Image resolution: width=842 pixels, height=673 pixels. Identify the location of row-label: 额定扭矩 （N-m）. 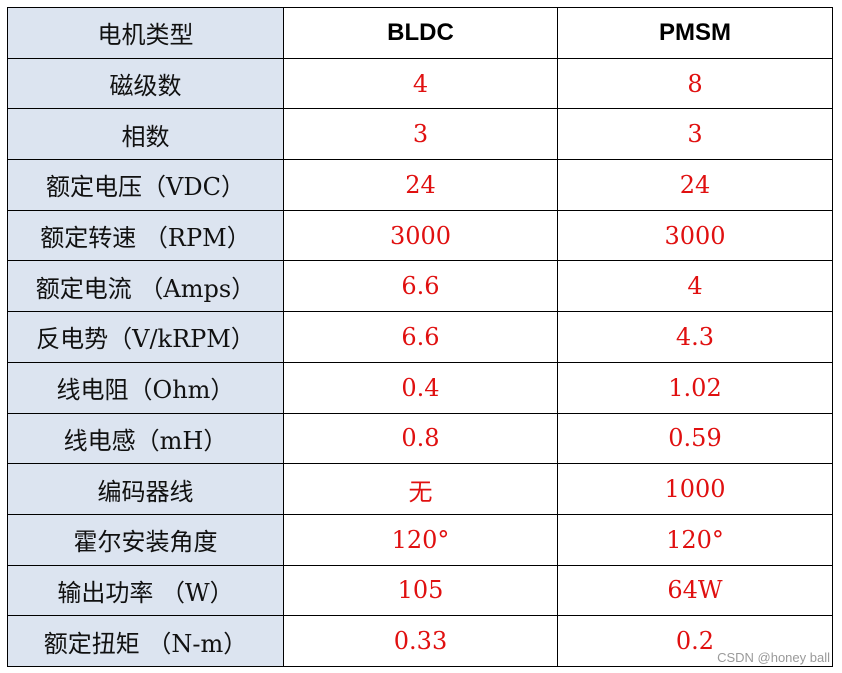
(145, 641).